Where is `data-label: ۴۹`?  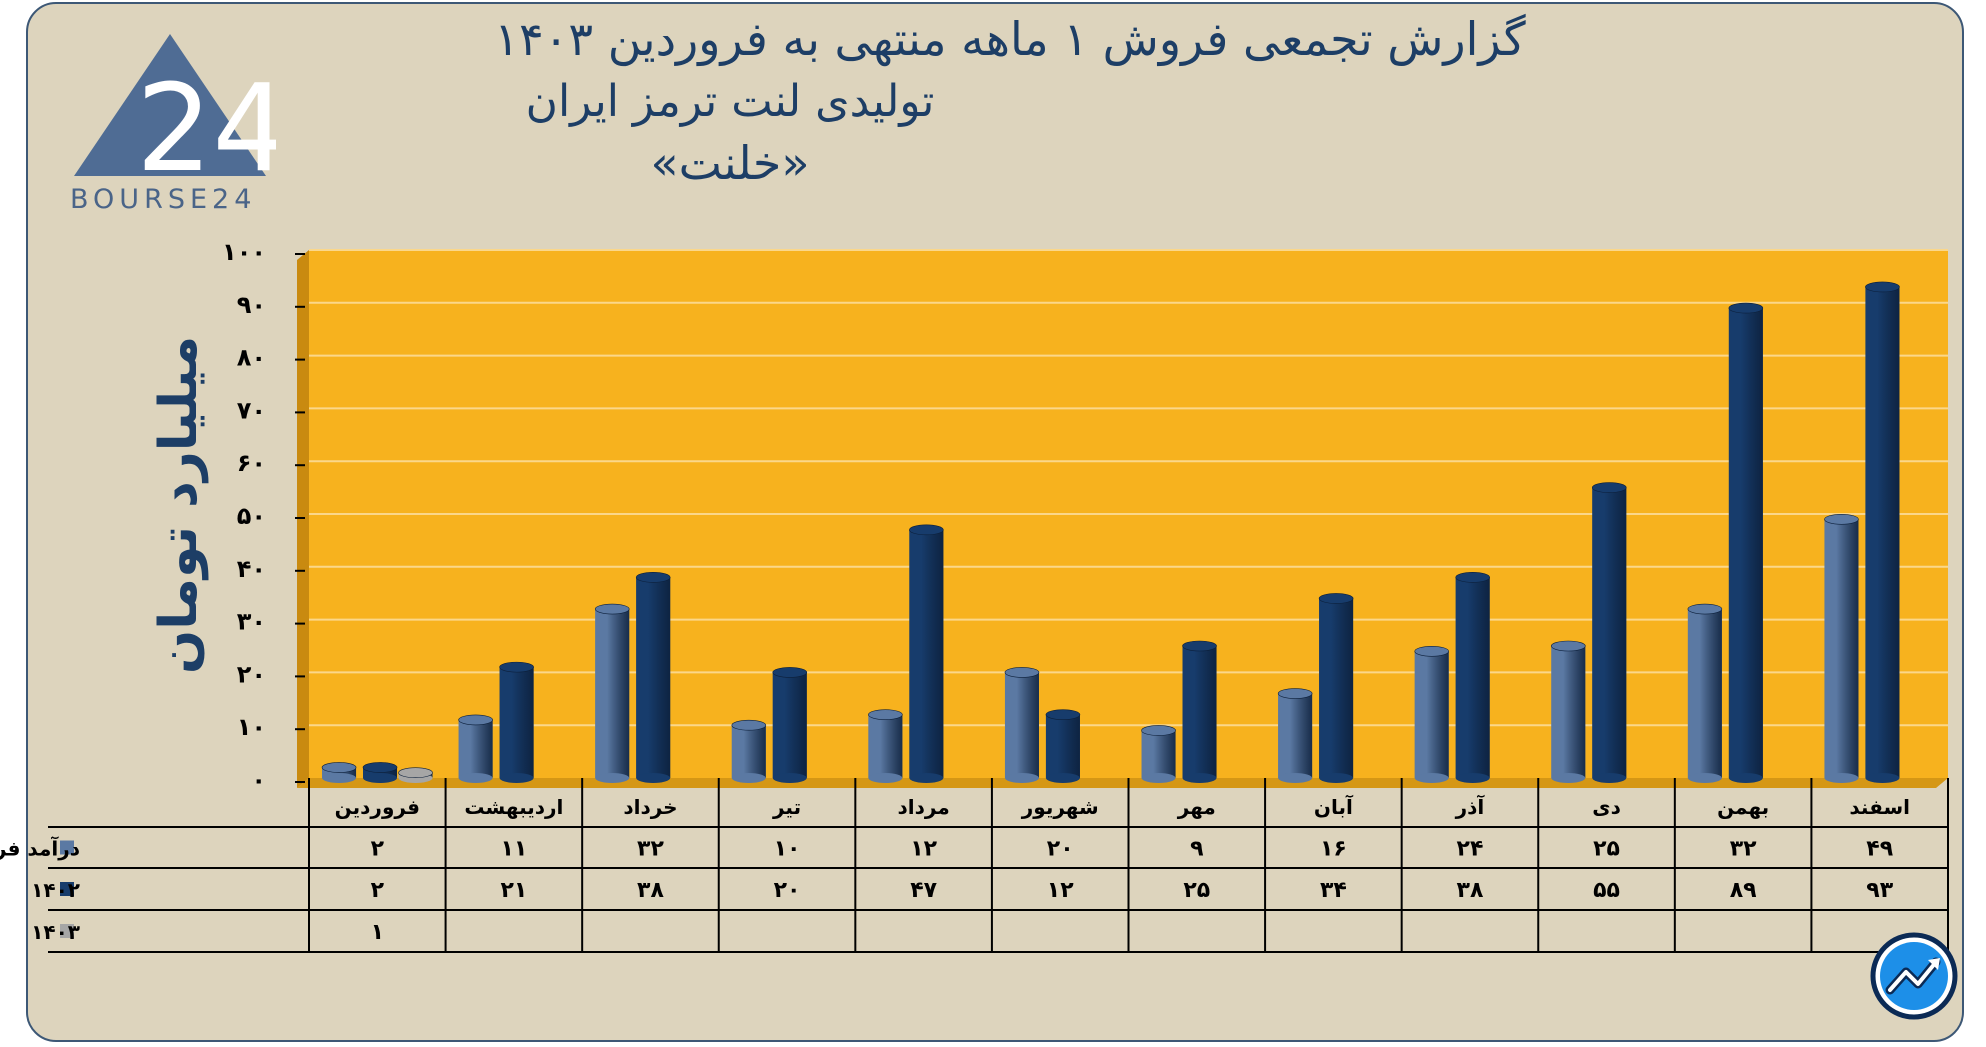
data-label: ۴۹ is located at coordinates (1879, 849).